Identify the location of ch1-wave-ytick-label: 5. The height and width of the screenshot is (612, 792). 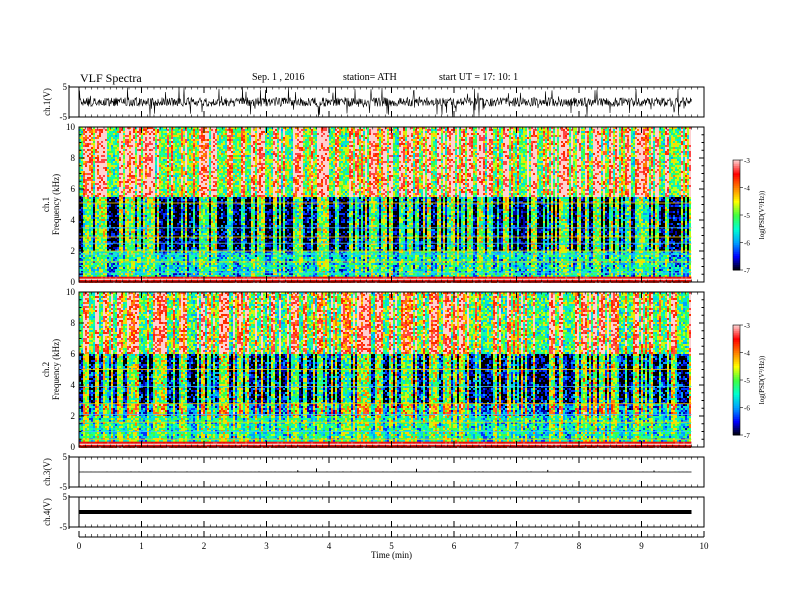
(65, 87).